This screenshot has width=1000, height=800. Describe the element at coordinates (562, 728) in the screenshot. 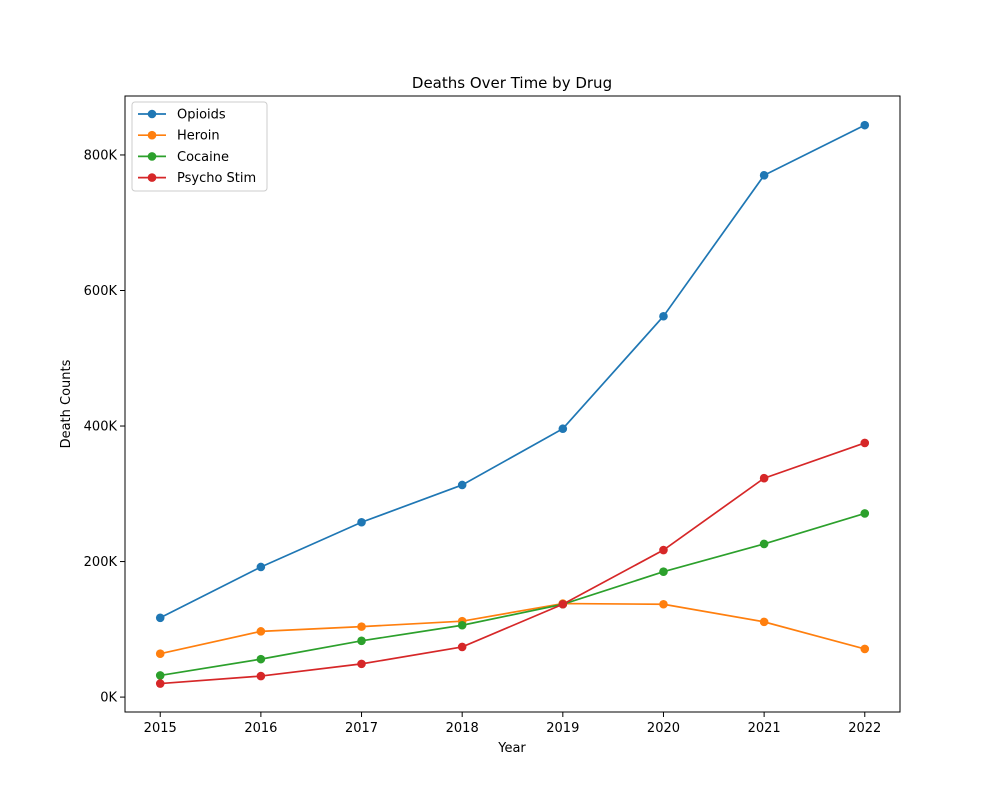

I see `x-tick-label: 2019` at that location.